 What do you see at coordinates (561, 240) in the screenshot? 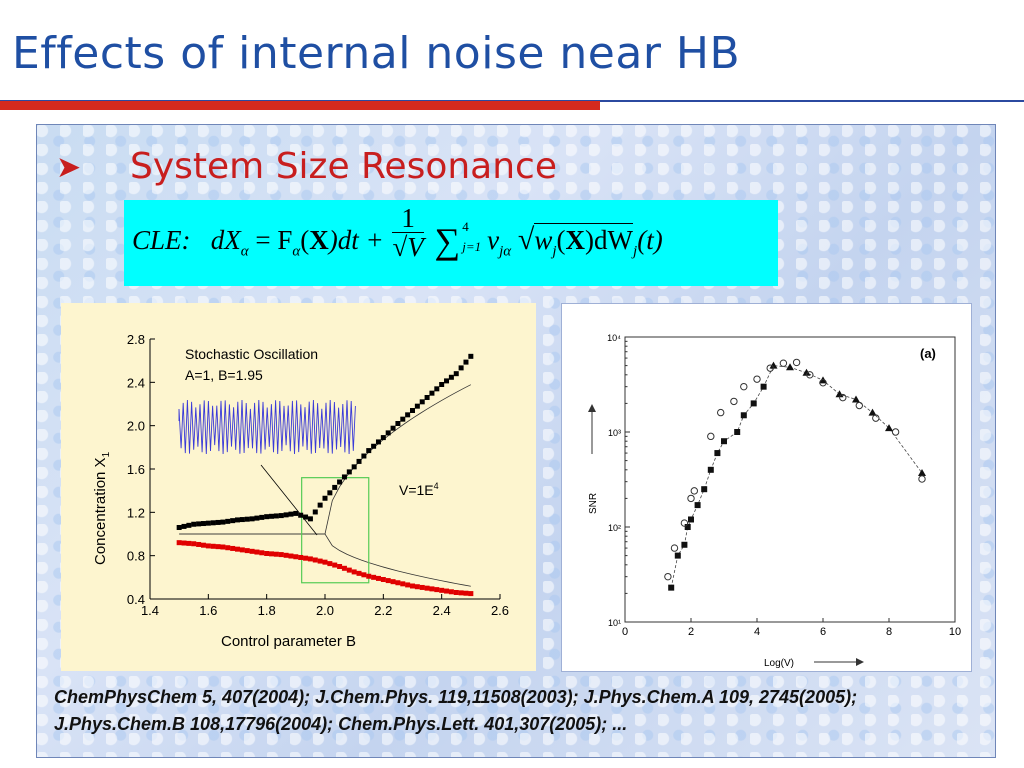
I see `eq-part: (` at bounding box center [561, 240].